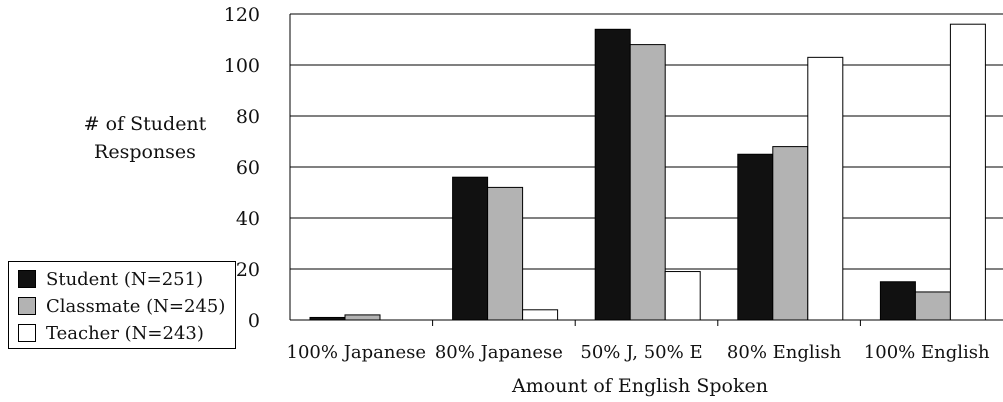 The image size is (1003, 402). I want to click on legend-swatch-classmate, so click(27, 306).